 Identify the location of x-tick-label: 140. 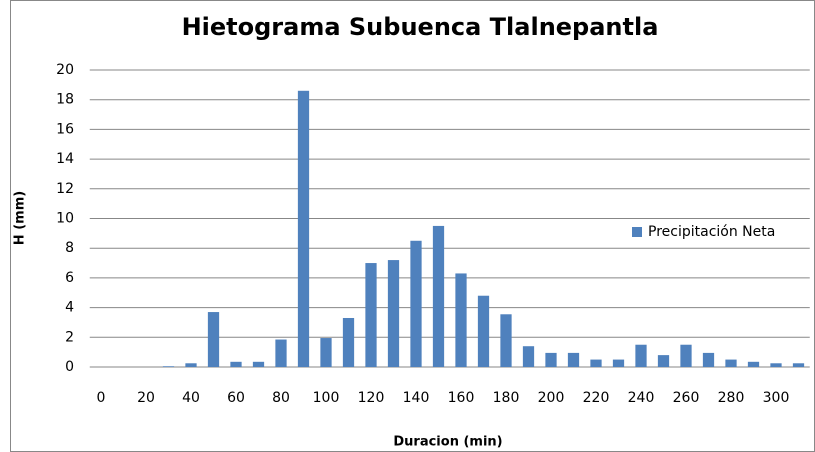
(416, 398).